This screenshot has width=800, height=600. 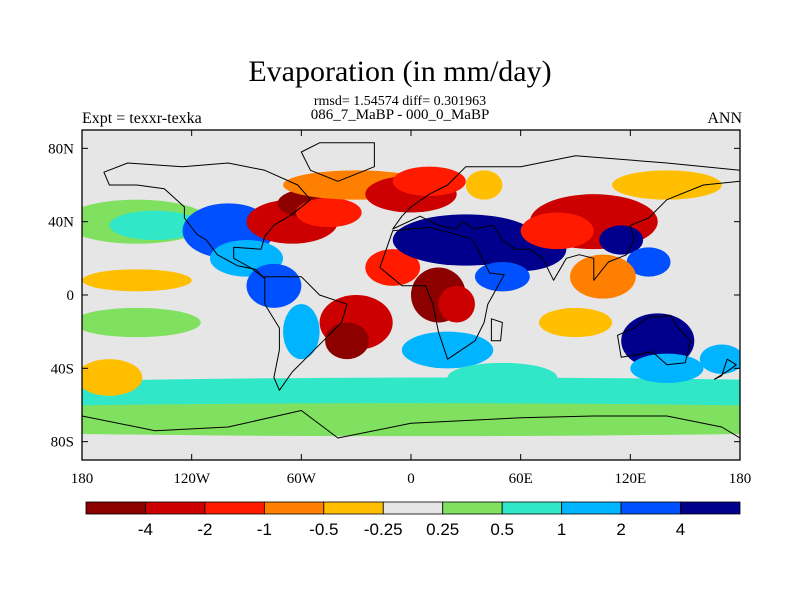 I want to click on colorbar-label: -0.5, so click(x=323, y=529).